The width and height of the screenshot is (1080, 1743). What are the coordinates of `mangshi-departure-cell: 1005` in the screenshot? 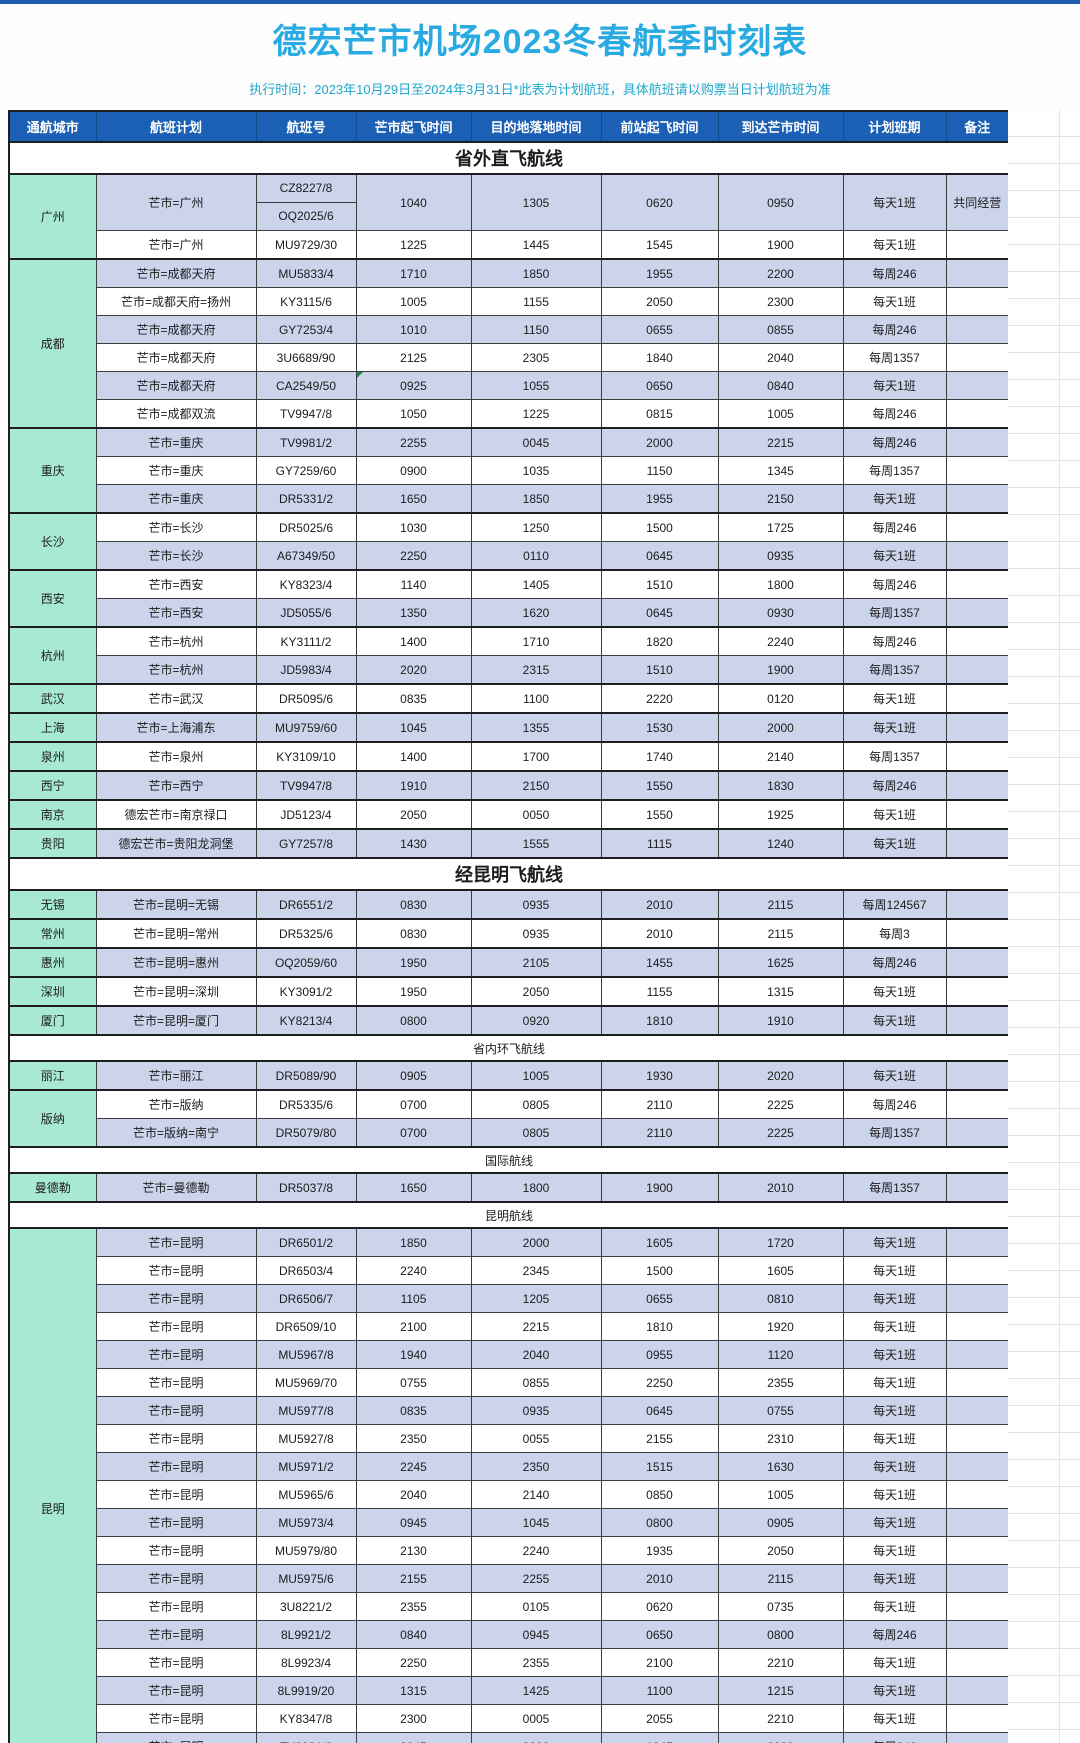 It's located at (413, 301).